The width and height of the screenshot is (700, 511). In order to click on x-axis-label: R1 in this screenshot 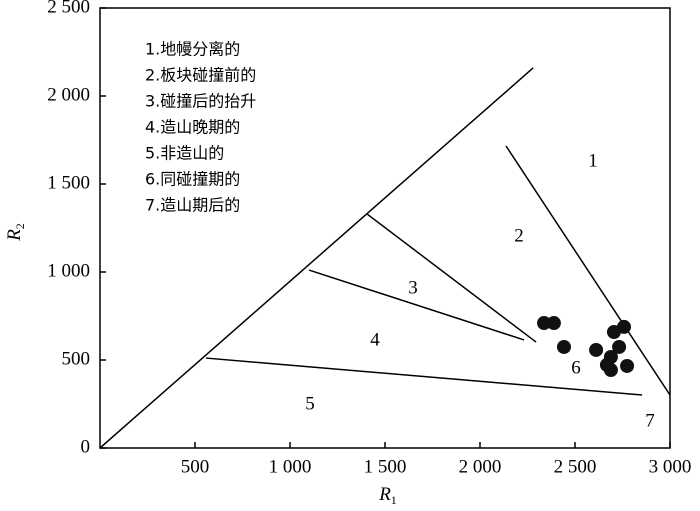, I will do `click(387, 495)`.